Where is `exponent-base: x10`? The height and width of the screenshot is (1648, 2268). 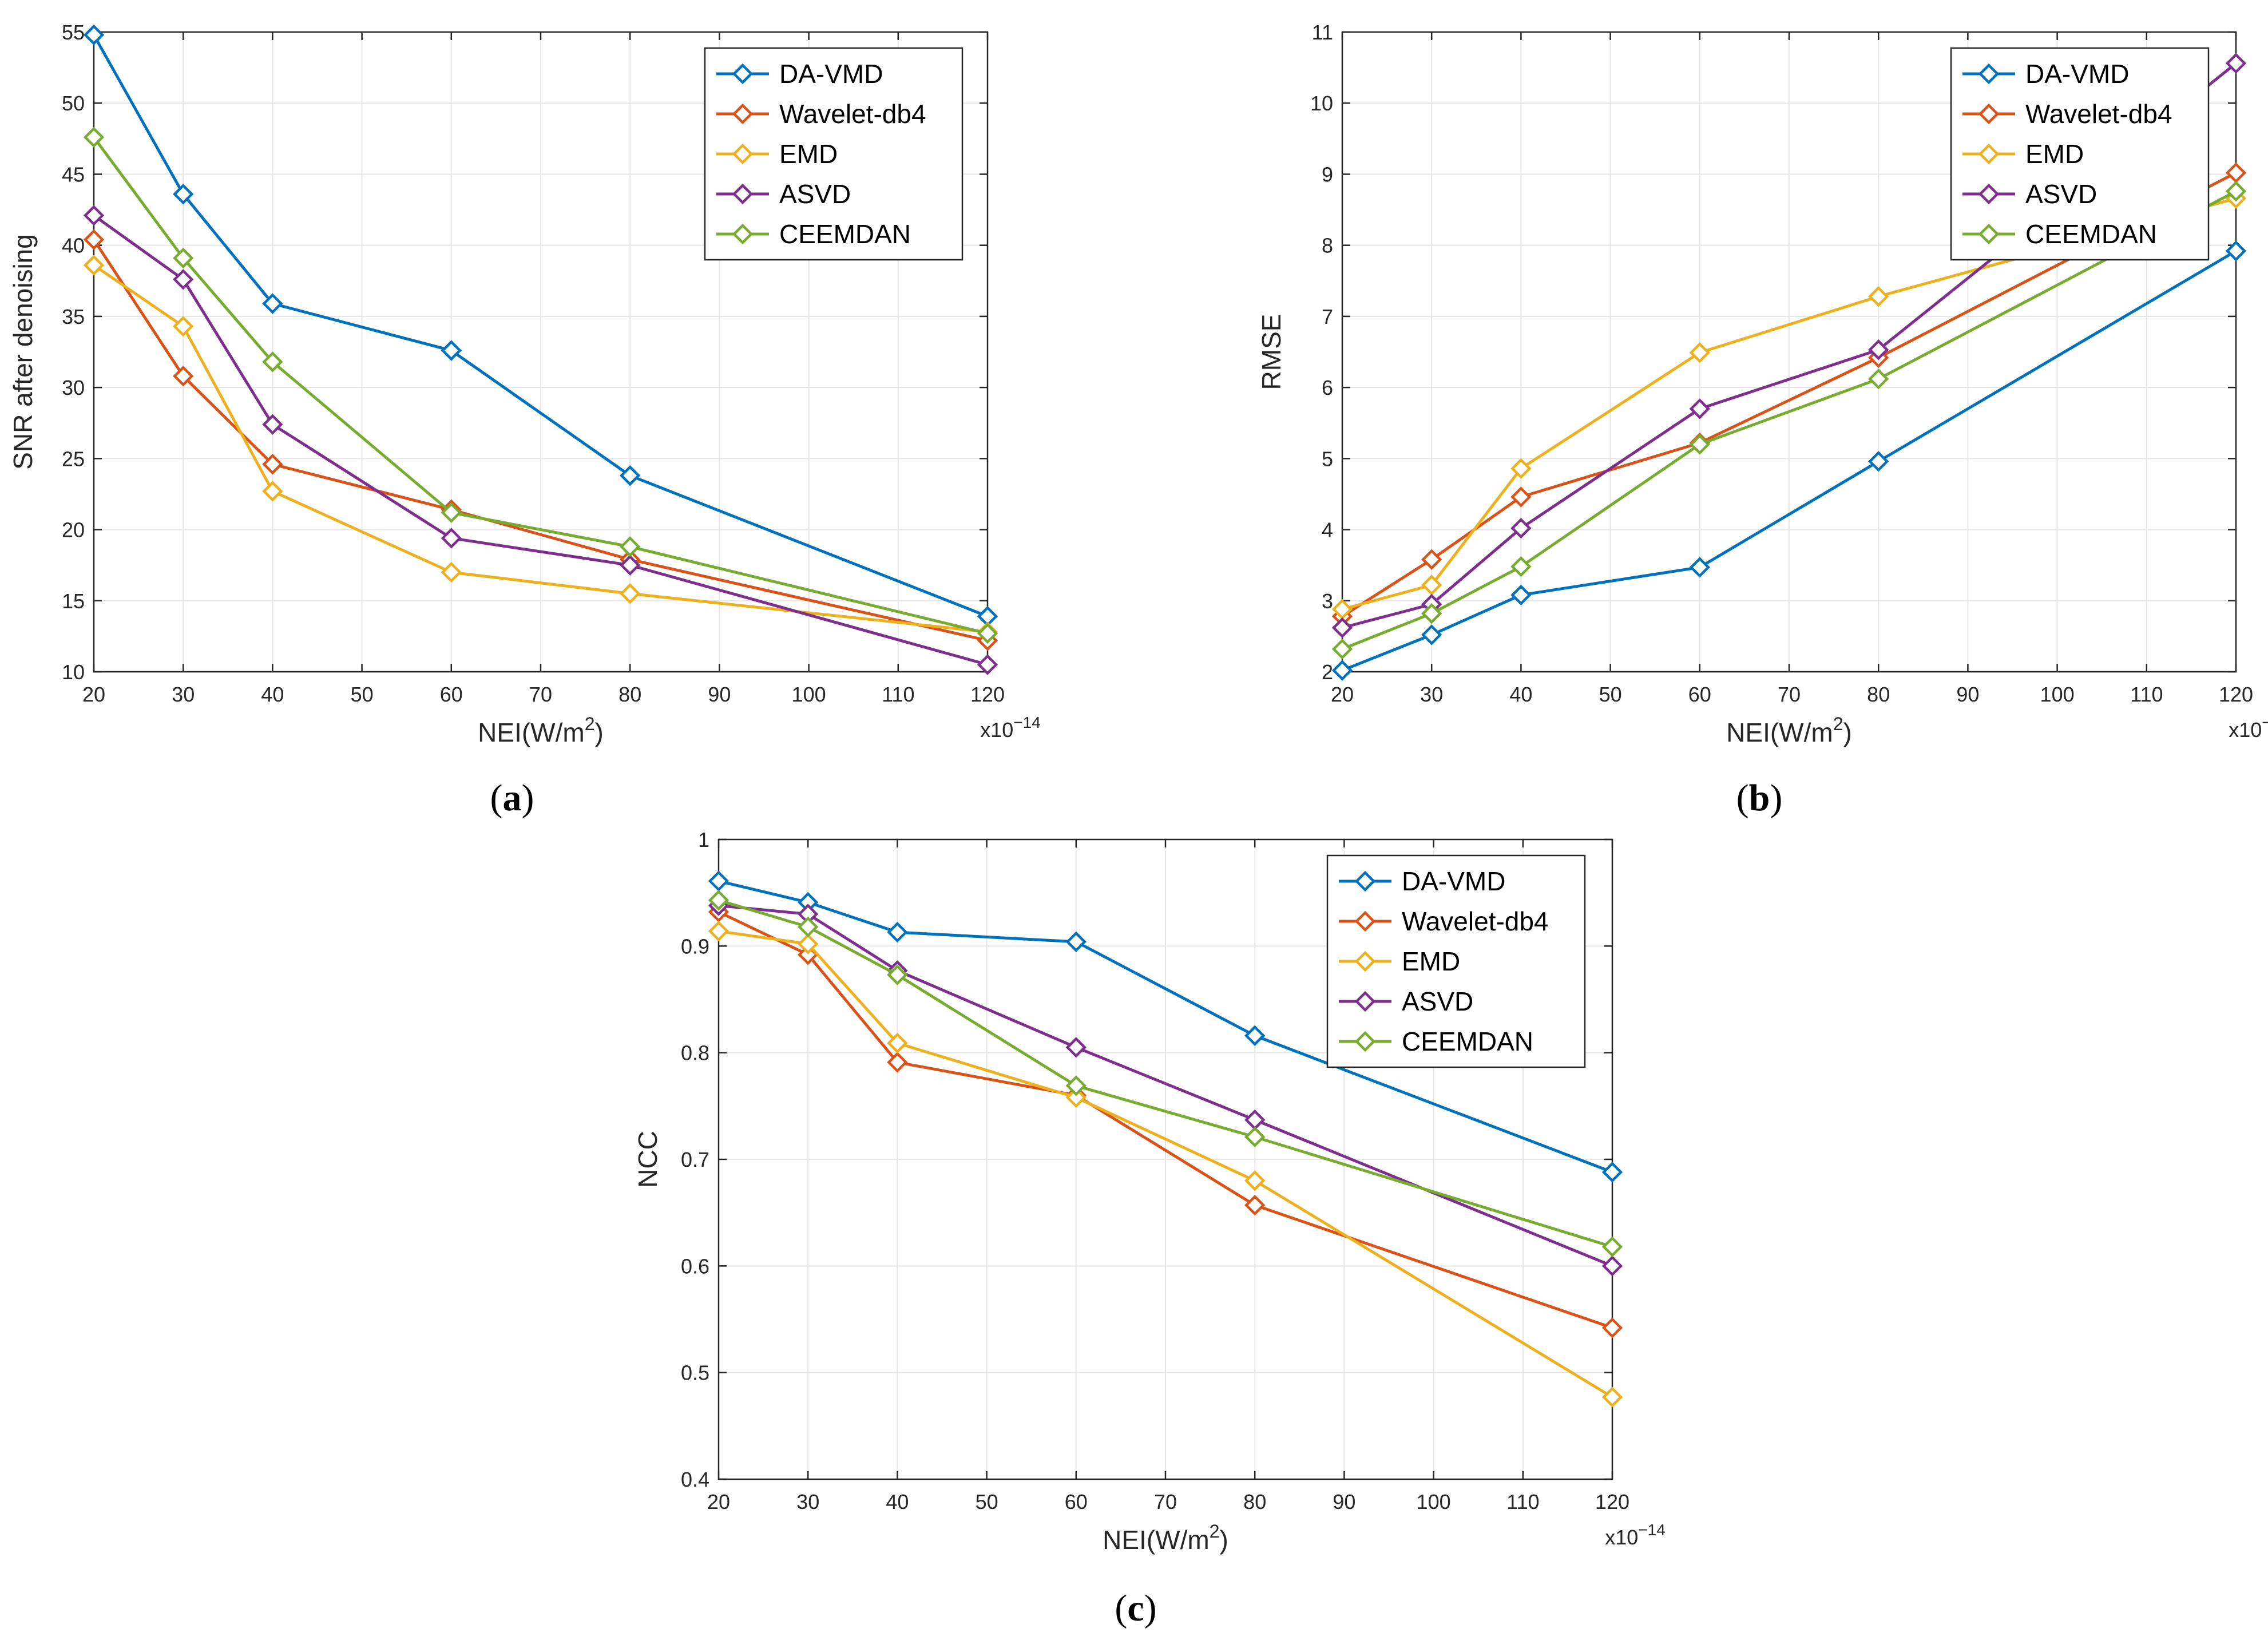 exponent-base: x10 is located at coordinates (2245, 730).